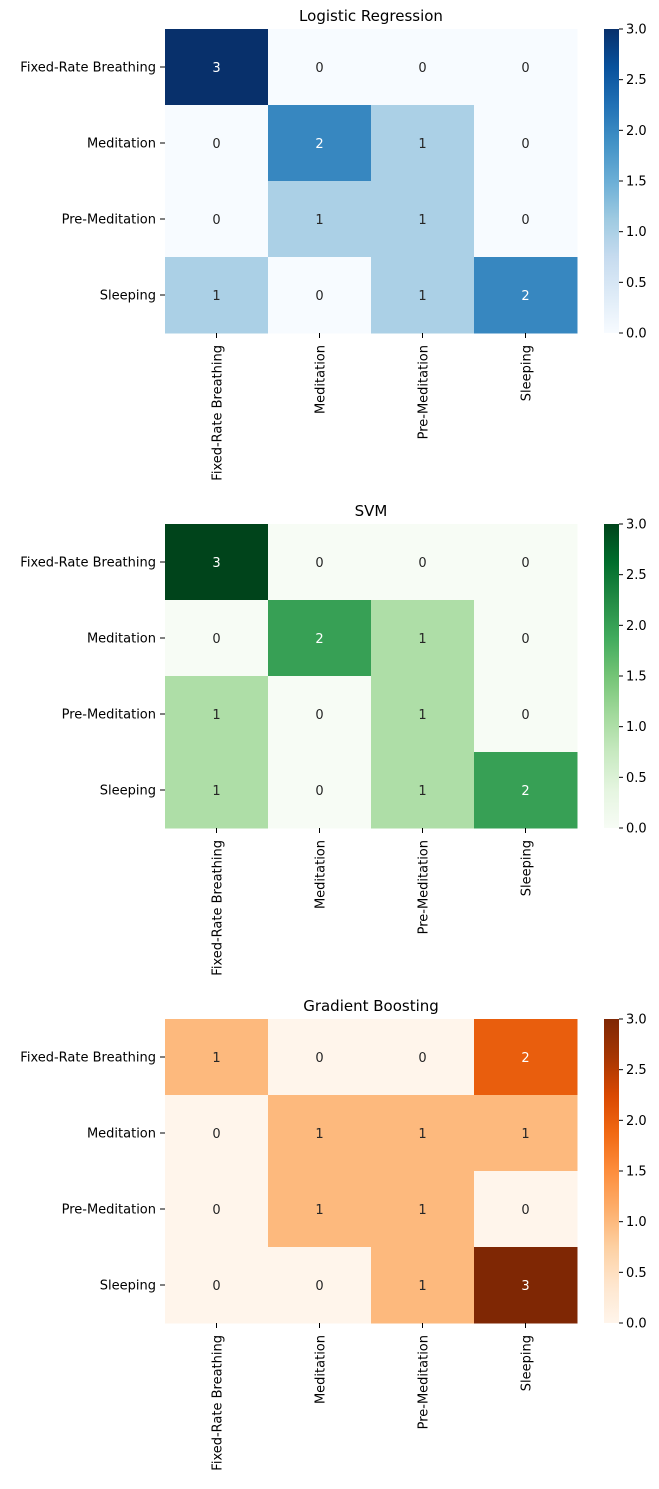 The image size is (659, 1489). Describe the element at coordinates (88, 1058) in the screenshot. I see `y-tick-label: Fixed-Rate Breathing` at that location.